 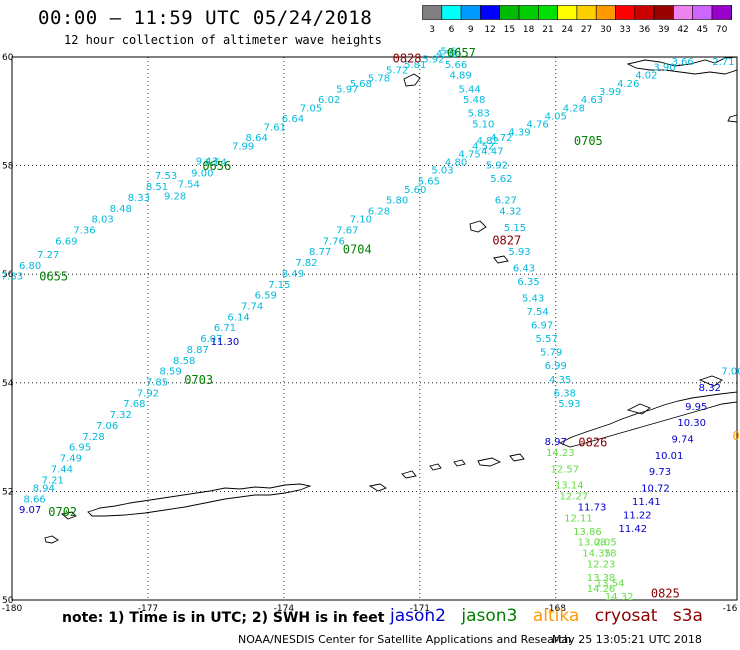 What do you see at coordinates (592, 507) in the screenshot?
I see `wave-height-value: 11.73` at bounding box center [592, 507].